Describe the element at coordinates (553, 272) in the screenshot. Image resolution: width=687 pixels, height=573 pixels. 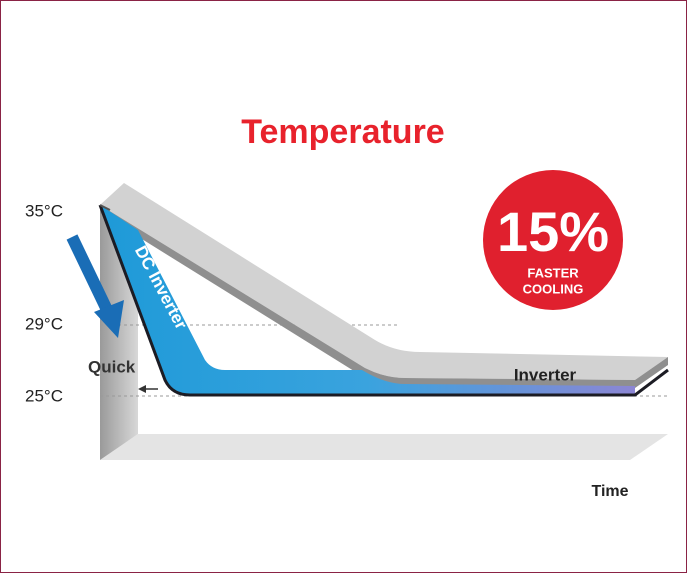
I see `badge-line1: FASTER` at that location.